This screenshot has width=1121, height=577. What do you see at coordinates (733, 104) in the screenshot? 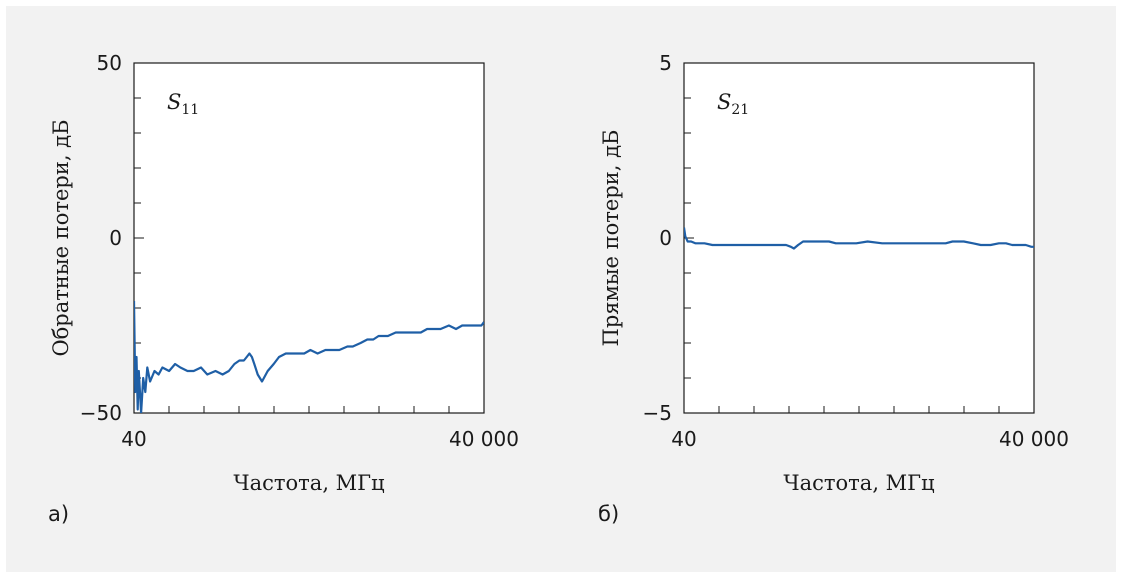
I see `sparameter-label: S21` at bounding box center [733, 104].